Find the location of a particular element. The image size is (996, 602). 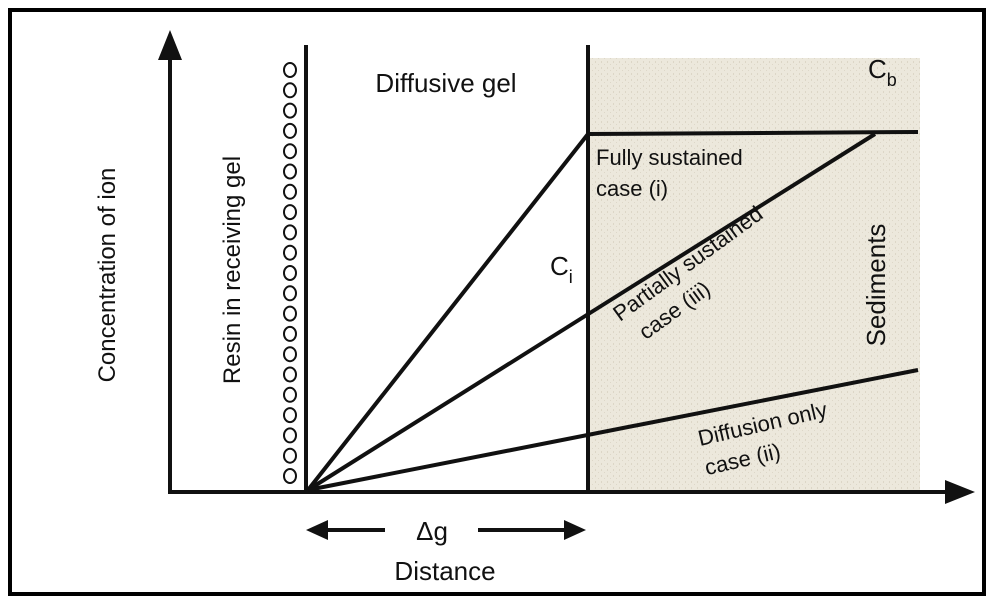

arrowhead-left is located at coordinates (317, 530).